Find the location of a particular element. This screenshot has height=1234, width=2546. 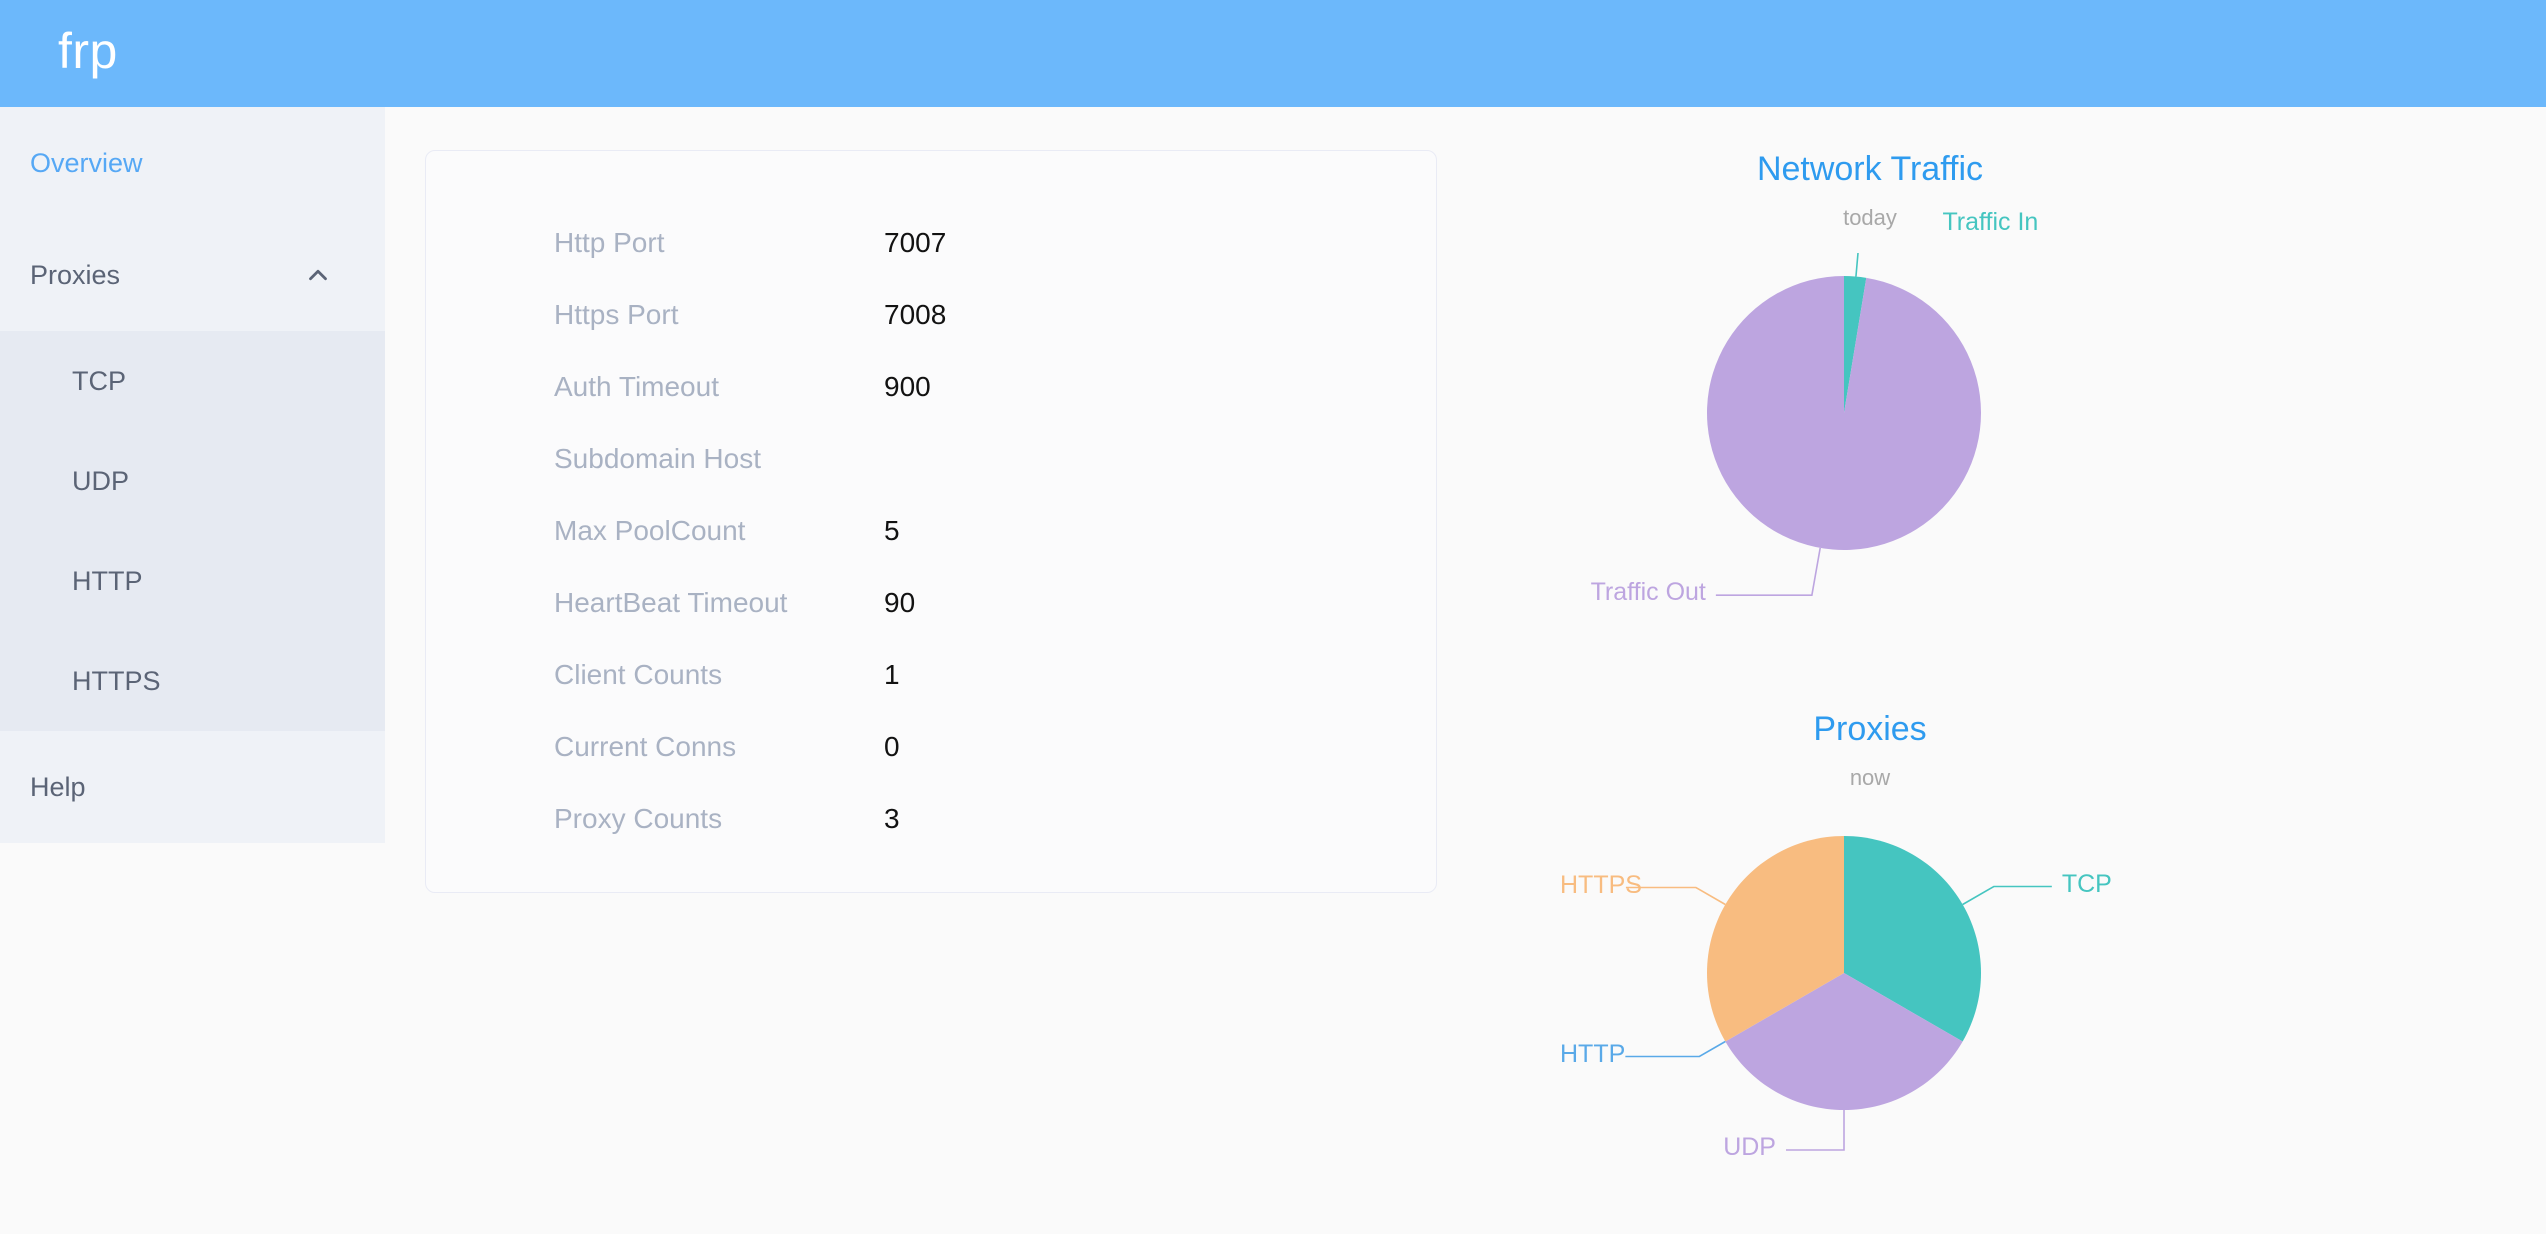

server-info-row-value: 90 is located at coordinates (900, 602).